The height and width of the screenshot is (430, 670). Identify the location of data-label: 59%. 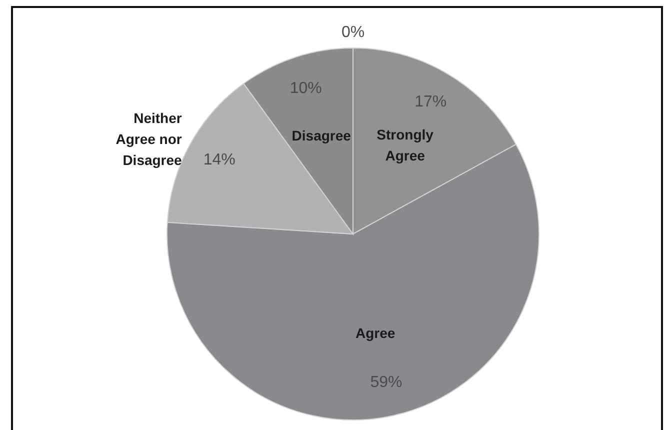
(386, 383).